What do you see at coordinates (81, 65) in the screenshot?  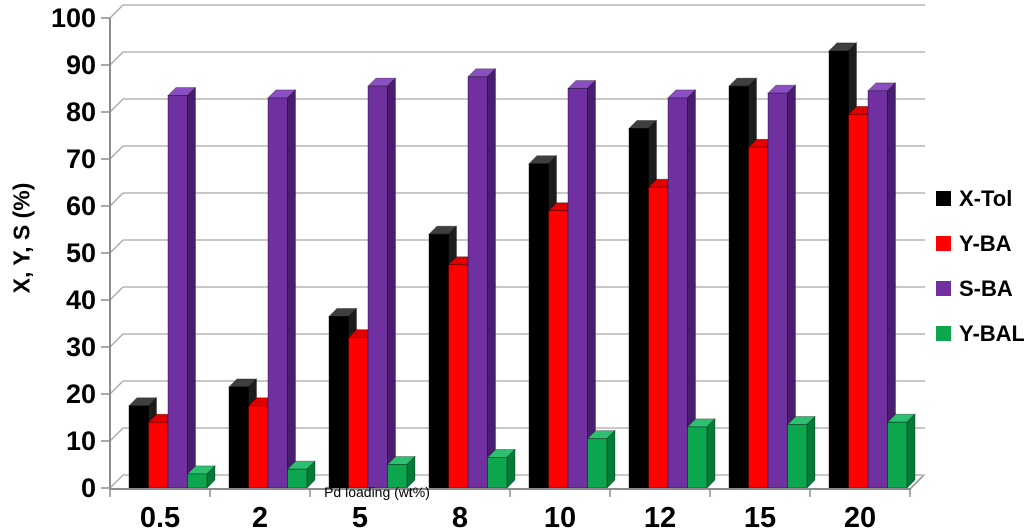 I see `y-tick-label: 90` at bounding box center [81, 65].